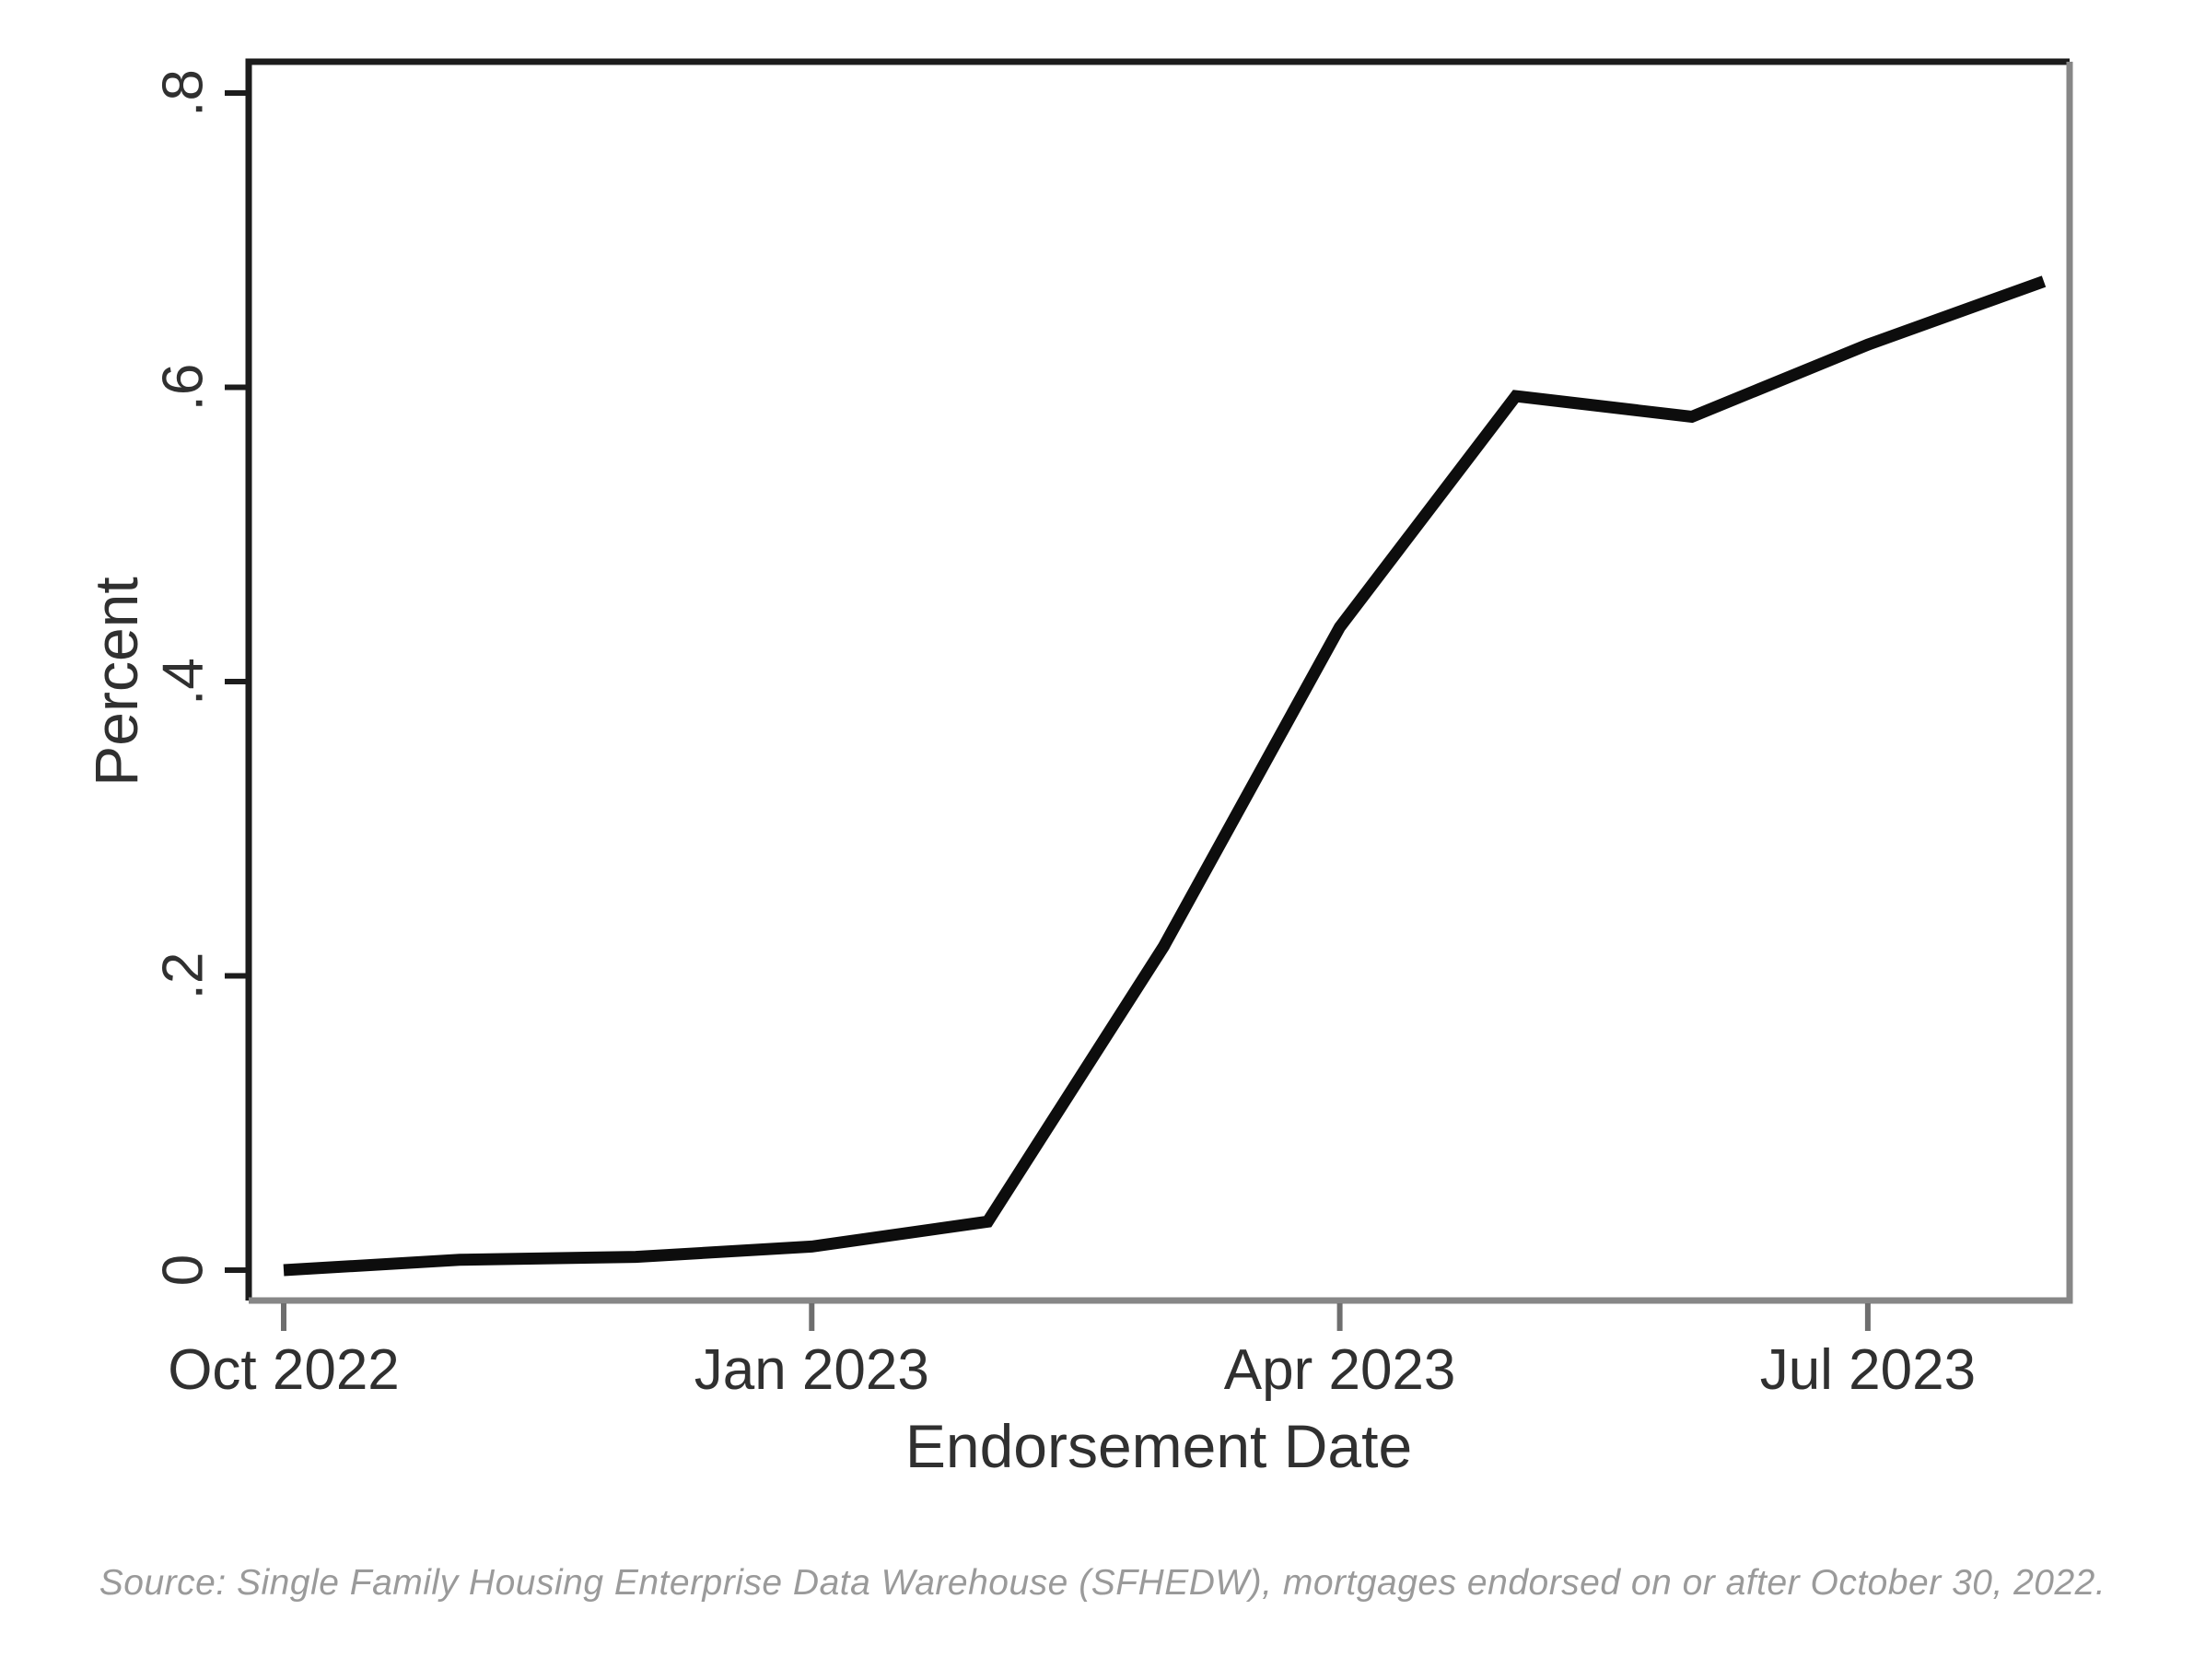 The height and width of the screenshot is (1680, 2205). Describe the element at coordinates (116, 681) in the screenshot. I see `y-axis-title: Percent` at that location.